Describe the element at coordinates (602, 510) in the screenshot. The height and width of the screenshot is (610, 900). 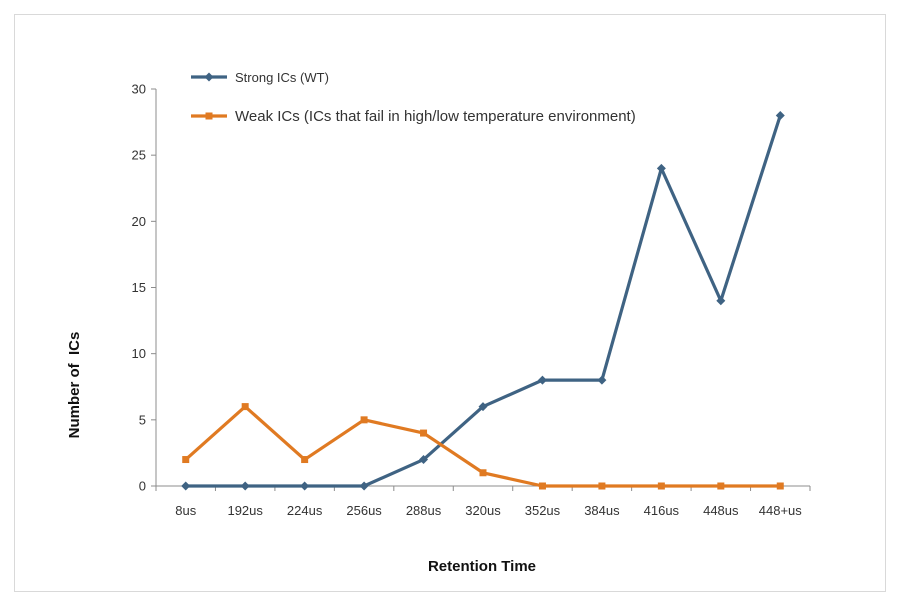
I see `x-tick-label: 384us` at that location.